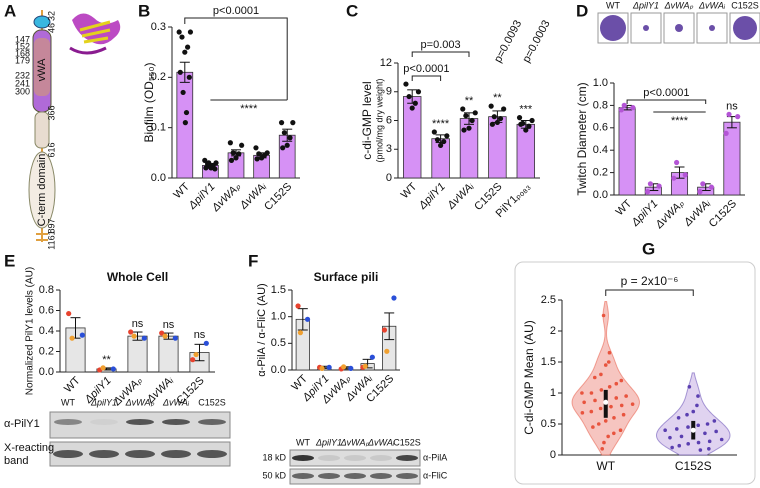 The image size is (760, 488). What do you see at coordinates (22, 53) in the screenshot?
I see `residue-label: 168` at bounding box center [22, 53].